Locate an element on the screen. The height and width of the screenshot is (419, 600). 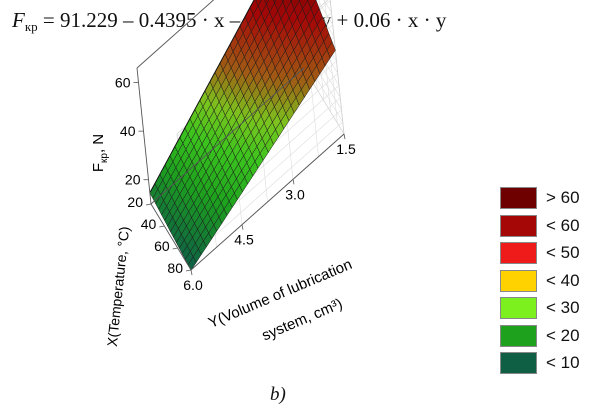
x-tick-label: 80 is located at coordinates (175, 268).